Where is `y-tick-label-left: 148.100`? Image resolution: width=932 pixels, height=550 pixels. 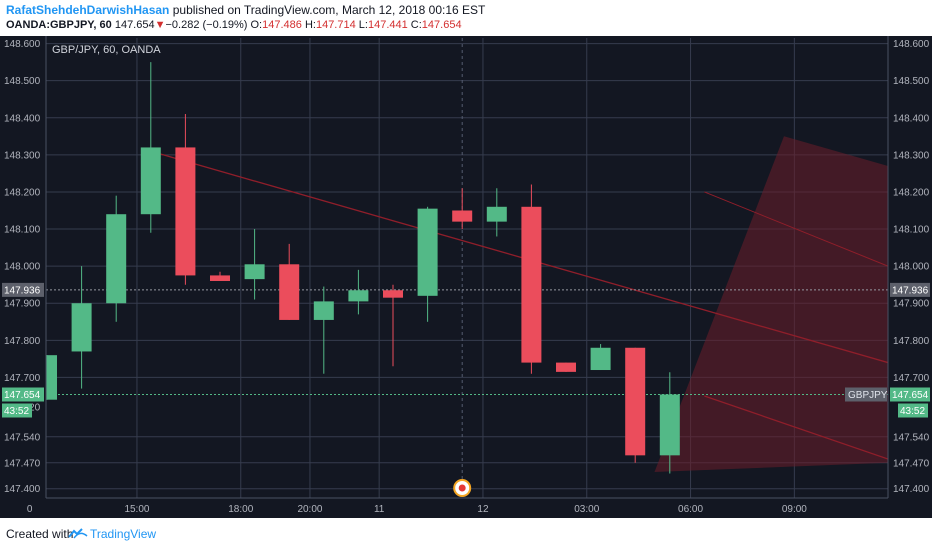
y-tick-label-left: 148.100 is located at coordinates (22, 230).